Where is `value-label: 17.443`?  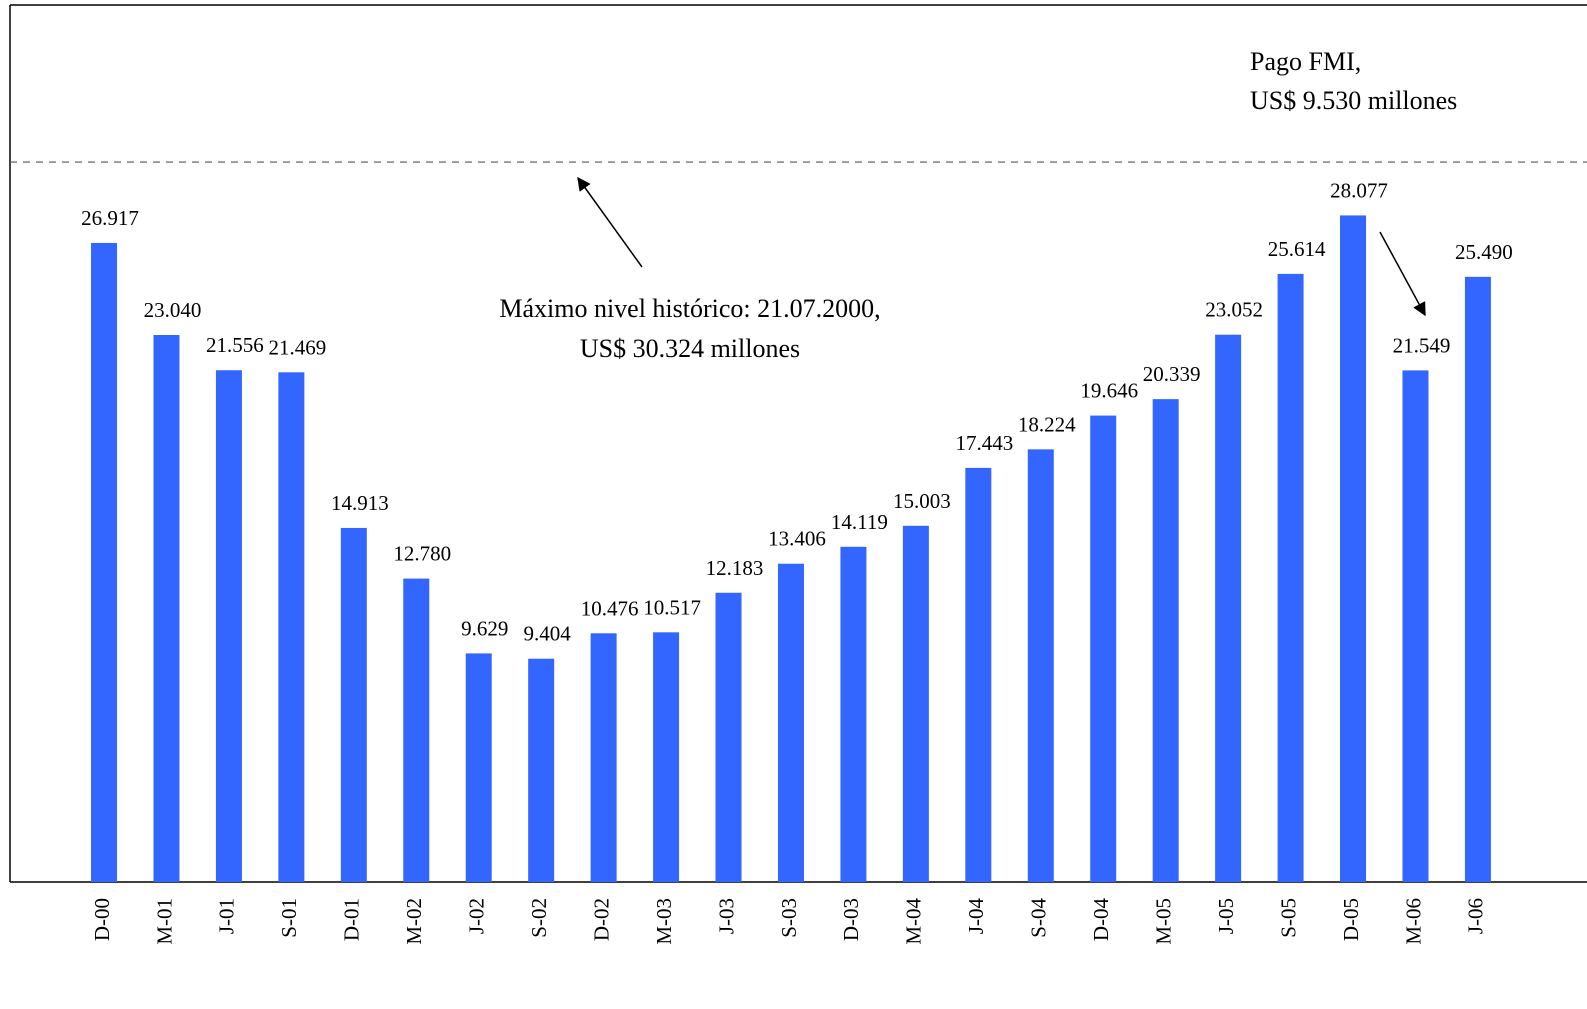
value-label: 17.443 is located at coordinates (984, 443).